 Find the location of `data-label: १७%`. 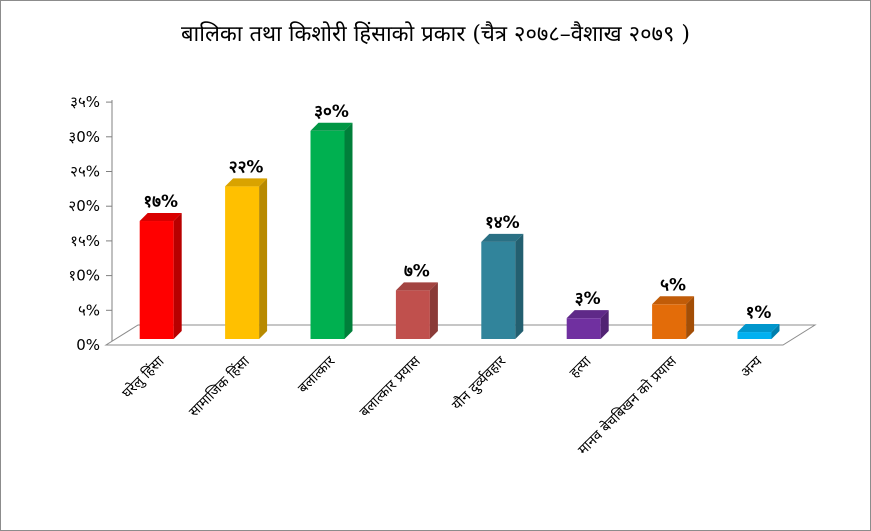

data-label: १७% is located at coordinates (160, 202).